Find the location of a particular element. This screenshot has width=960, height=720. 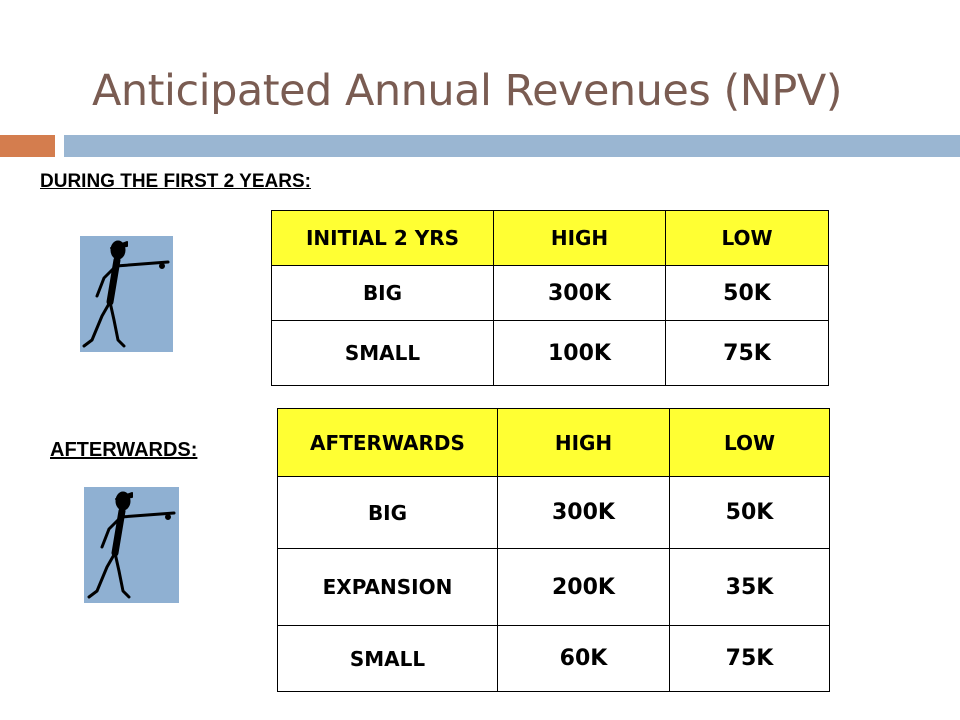

table-header-row: INITIAL 2 YRS HIGH LOW is located at coordinates (550, 238).